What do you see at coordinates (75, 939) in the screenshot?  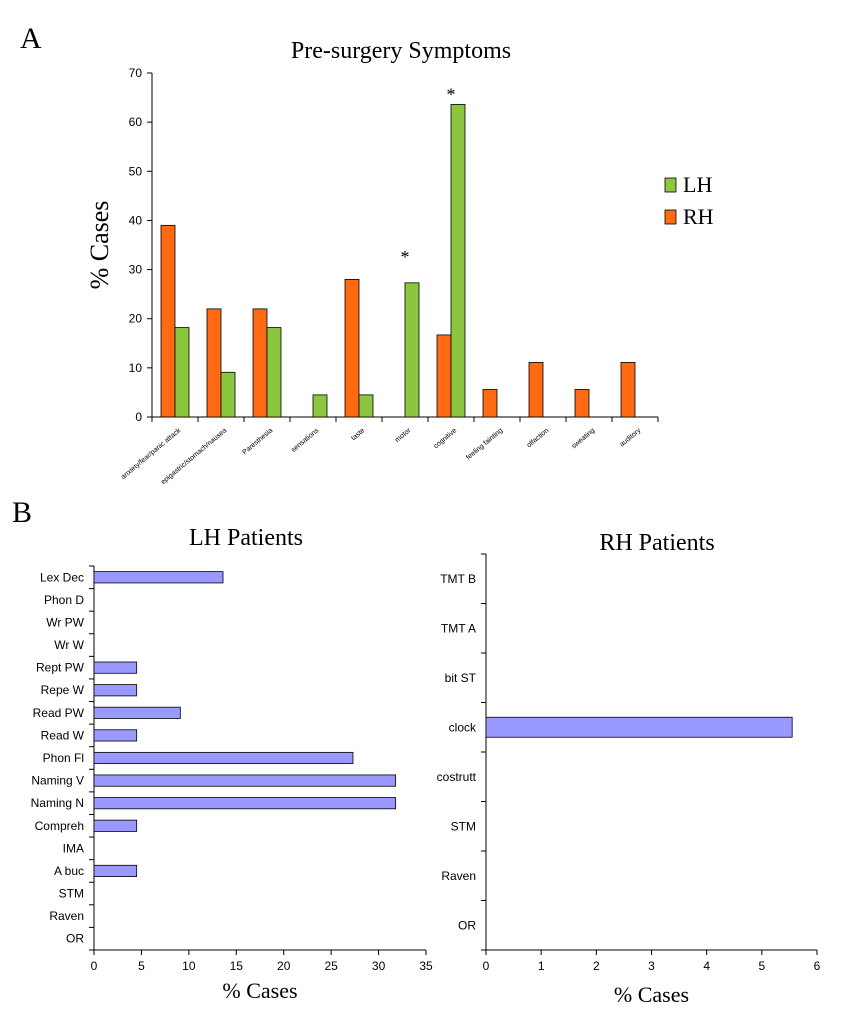 I see `lh-category-label: OR` at bounding box center [75, 939].